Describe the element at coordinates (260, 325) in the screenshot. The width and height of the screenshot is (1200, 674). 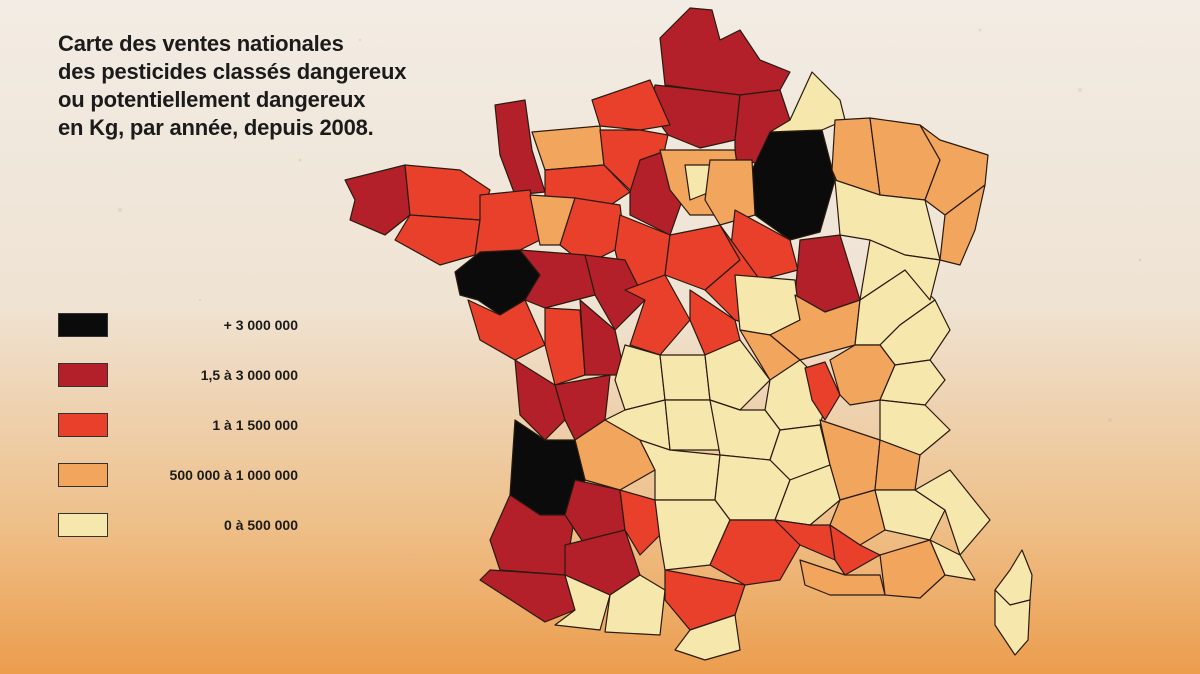
I see `legend-label: + 3 000 000` at that location.